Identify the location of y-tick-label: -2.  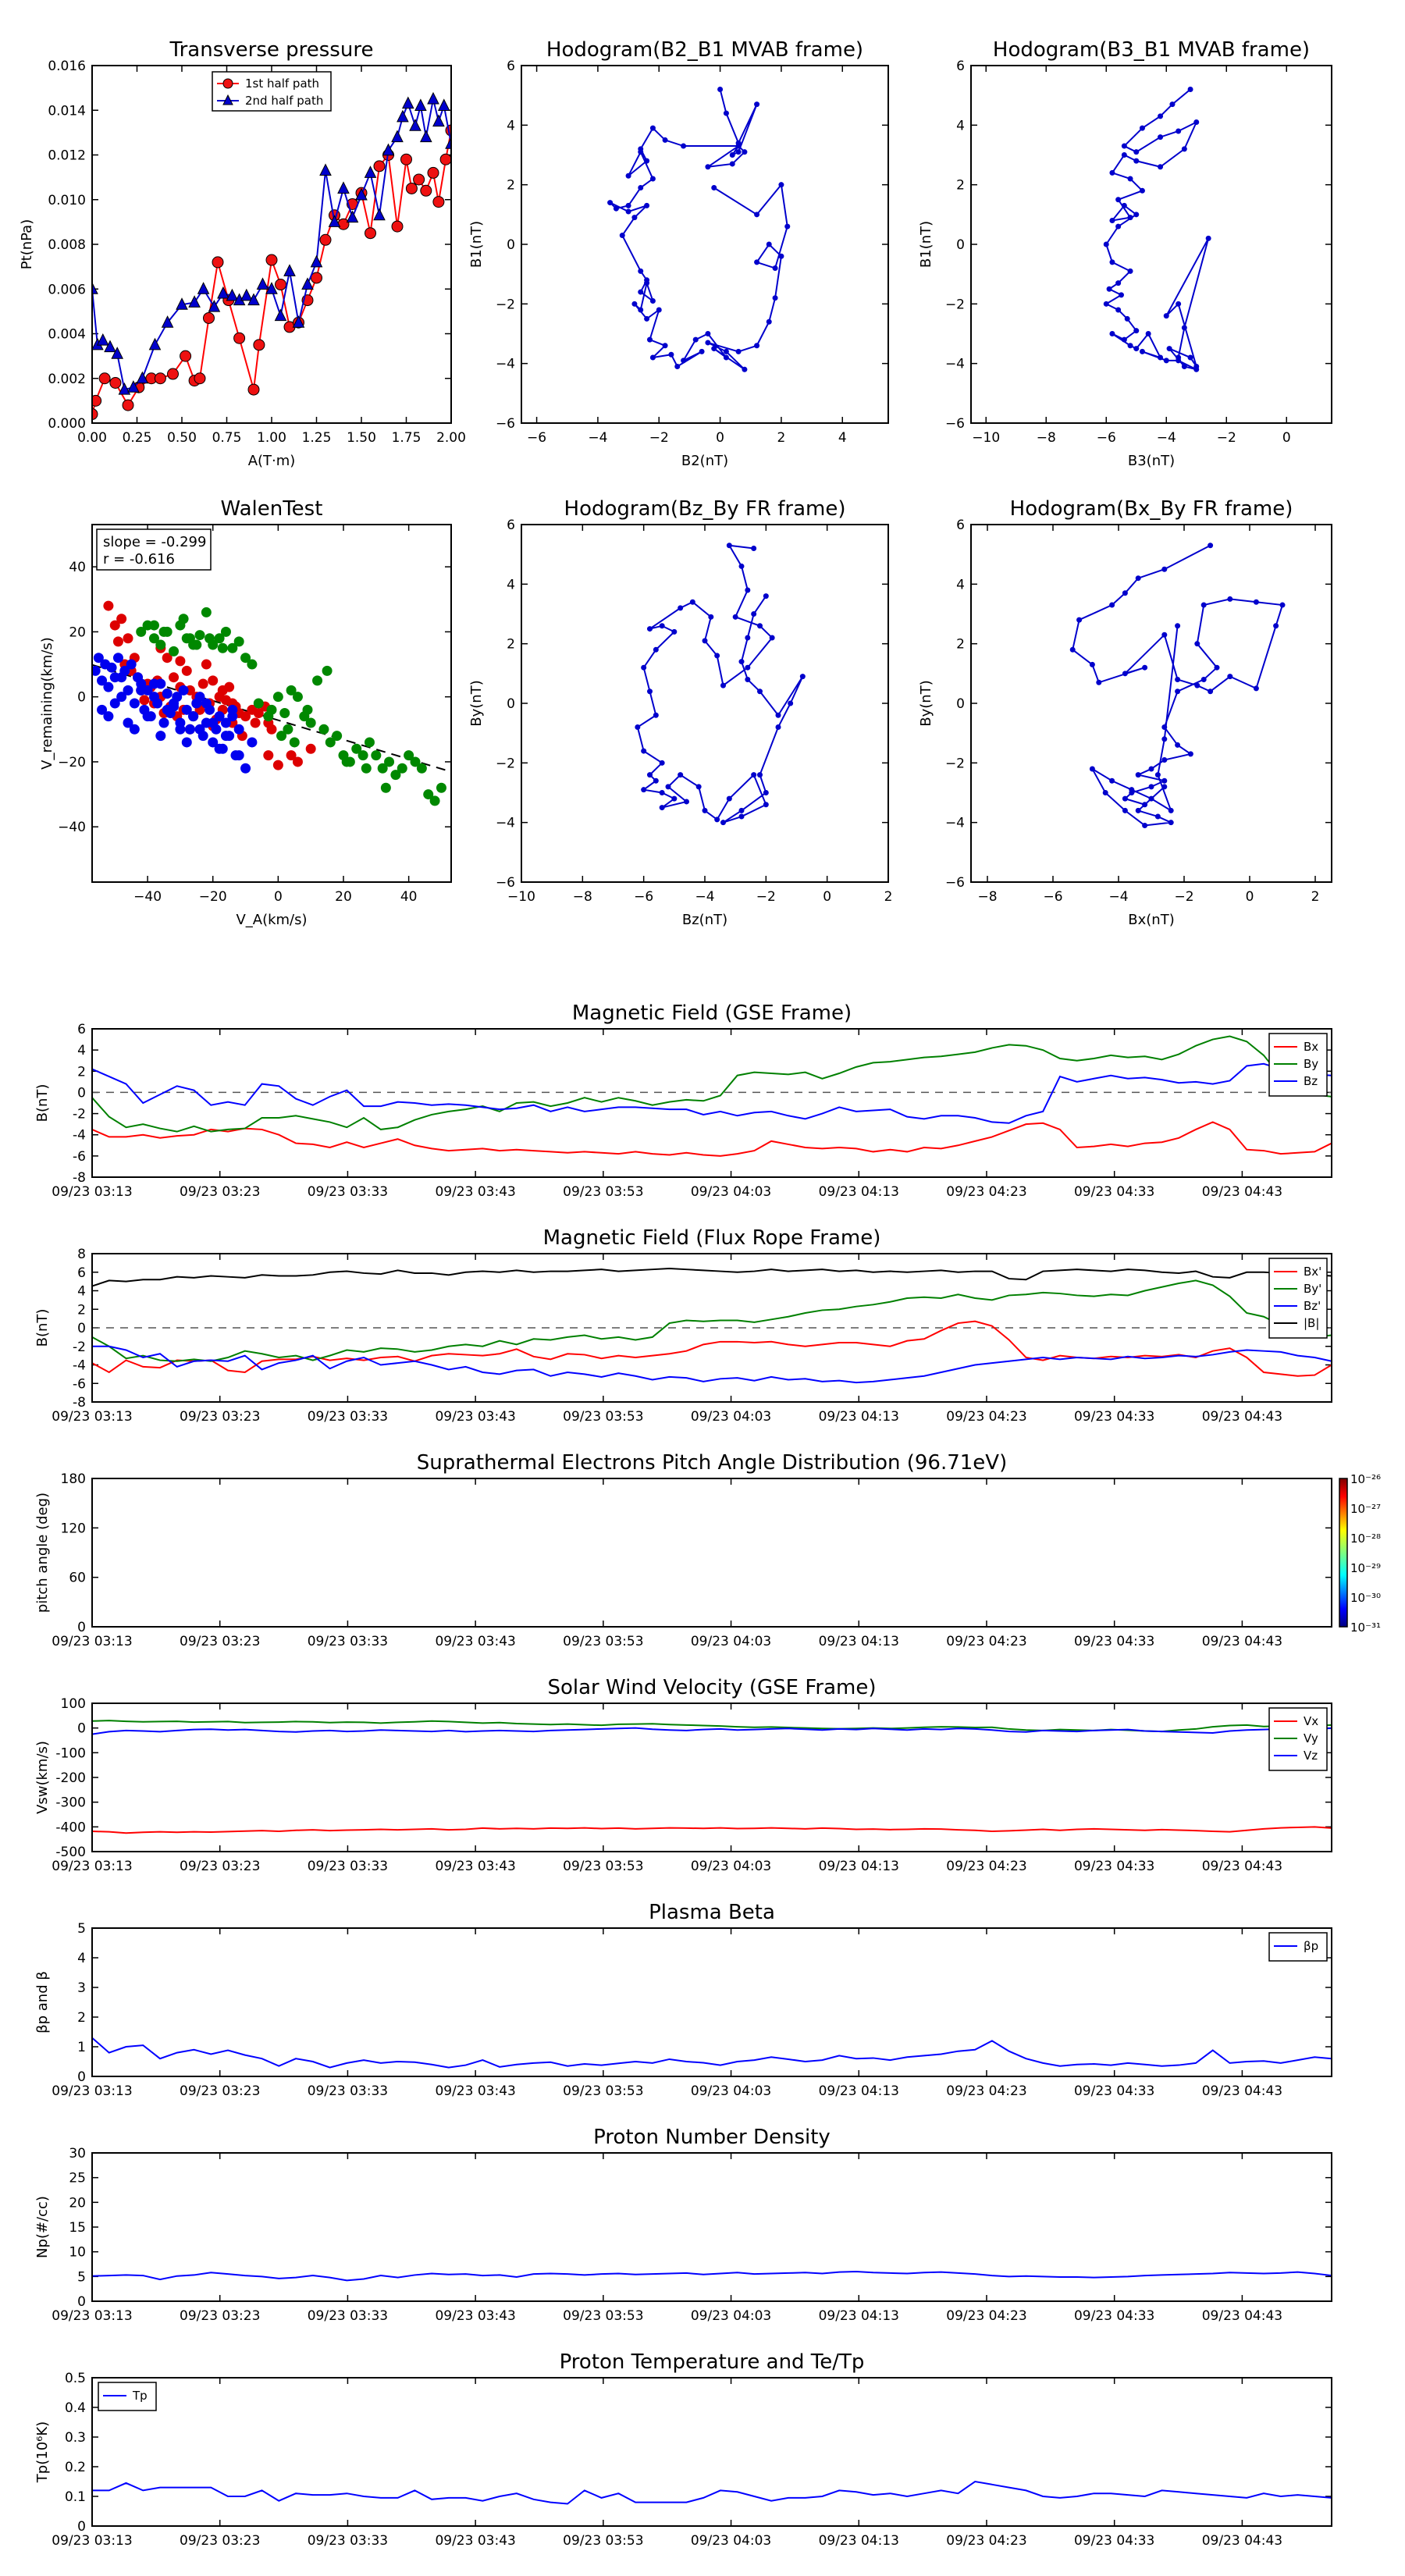
(80, 1347).